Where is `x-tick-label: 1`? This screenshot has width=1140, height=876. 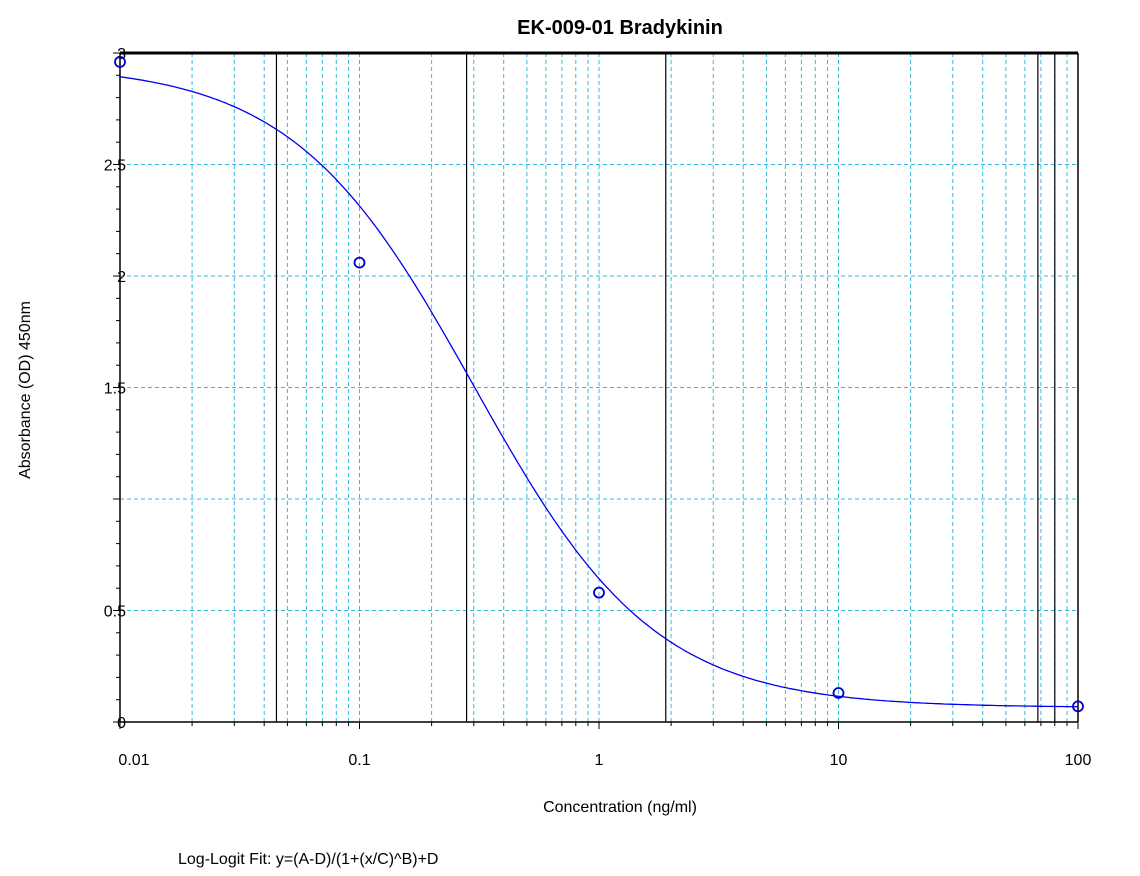
x-tick-label: 1 is located at coordinates (599, 760).